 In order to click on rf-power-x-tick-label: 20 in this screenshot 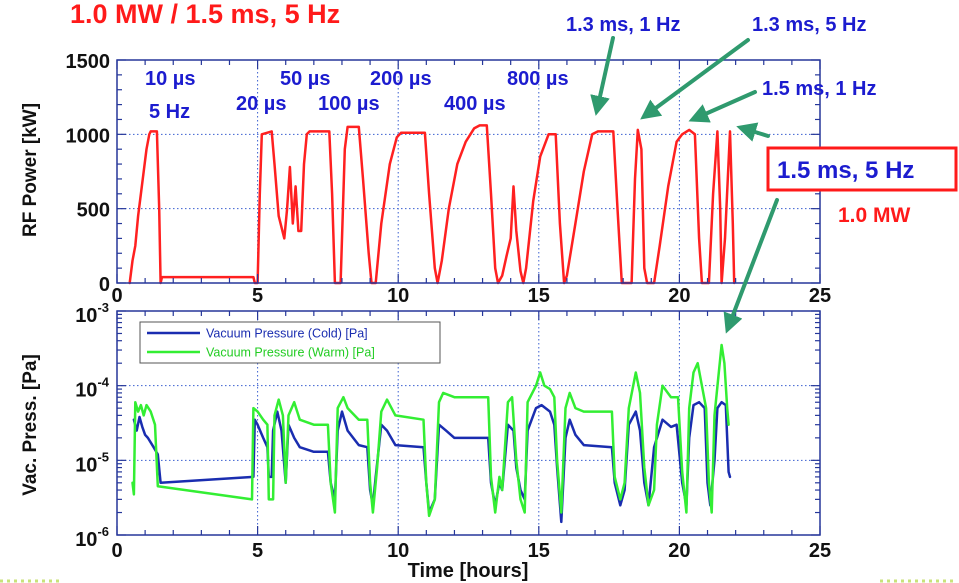, I will do `click(679, 296)`.